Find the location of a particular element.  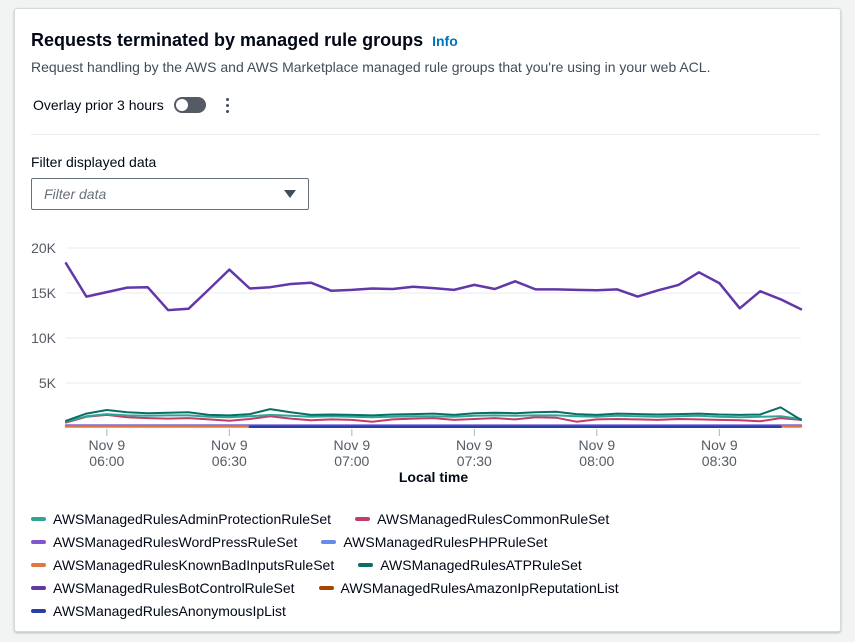

x-axis-tick-label: 08:00 is located at coordinates (596, 461).